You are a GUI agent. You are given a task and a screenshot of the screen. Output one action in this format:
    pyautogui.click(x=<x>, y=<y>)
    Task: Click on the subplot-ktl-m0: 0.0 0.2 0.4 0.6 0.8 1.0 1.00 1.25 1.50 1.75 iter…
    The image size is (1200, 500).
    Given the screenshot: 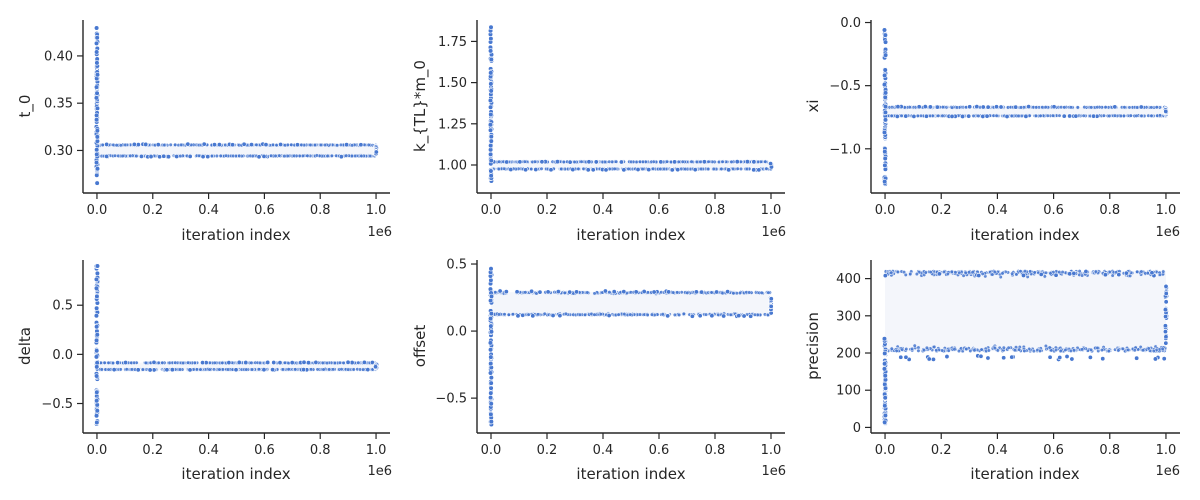 What is the action you would take?
    pyautogui.click(x=598, y=132)
    